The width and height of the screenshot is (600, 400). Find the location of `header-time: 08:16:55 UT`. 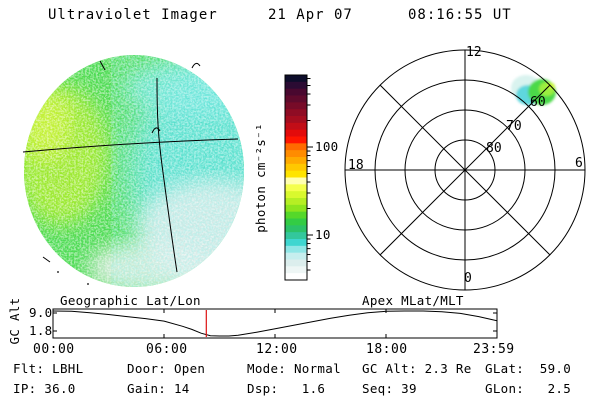

header-time: 08:16:55 UT is located at coordinates (460, 15).